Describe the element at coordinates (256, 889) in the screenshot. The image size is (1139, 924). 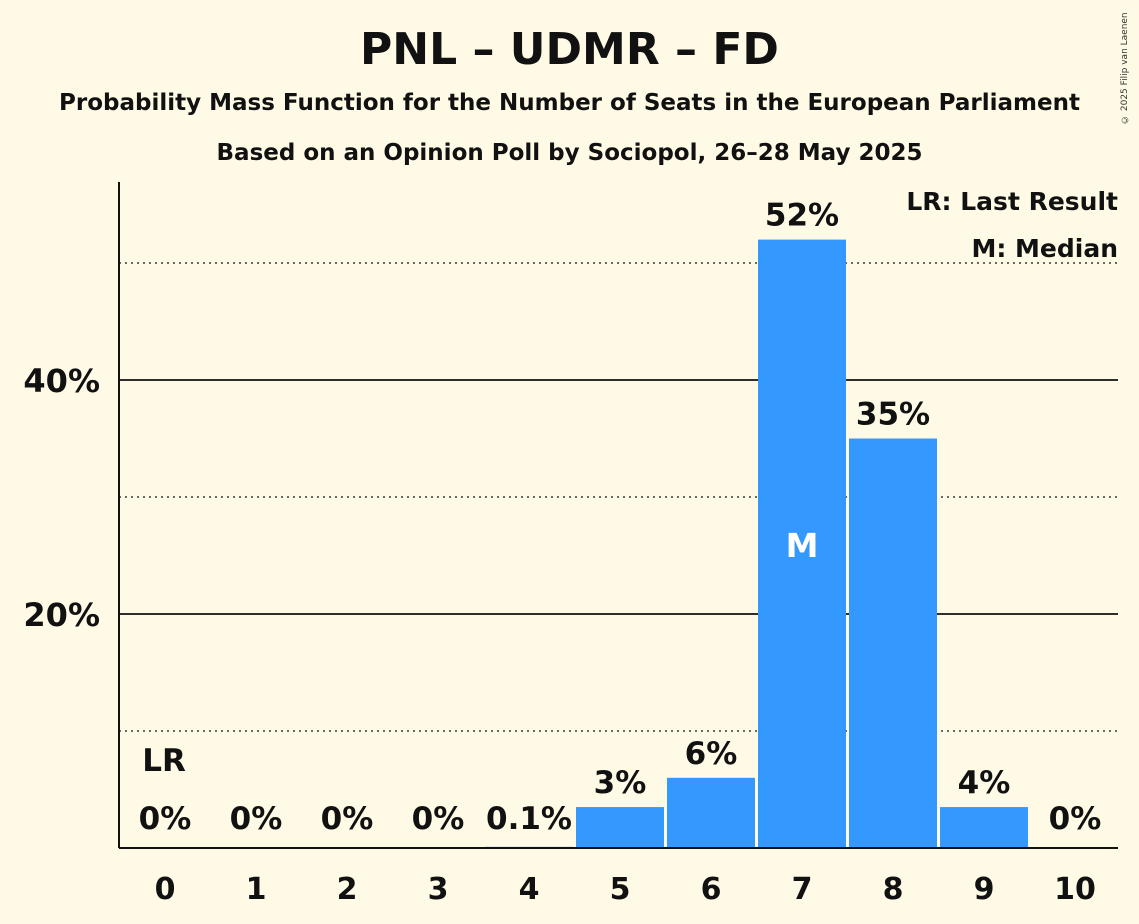
I see `x-tick-label: 1` at that location.